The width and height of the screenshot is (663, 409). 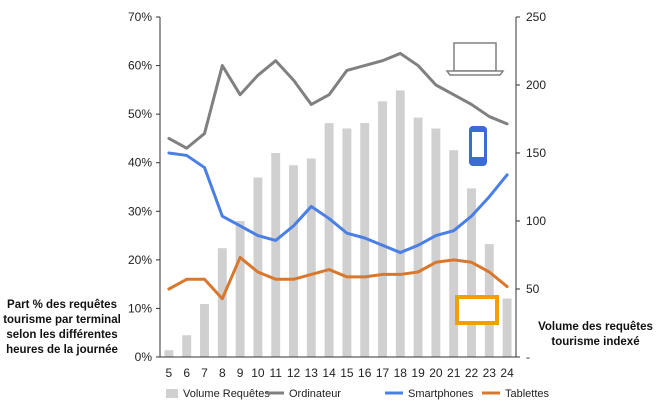 I want to click on x-tick-label: 19, so click(x=418, y=373).